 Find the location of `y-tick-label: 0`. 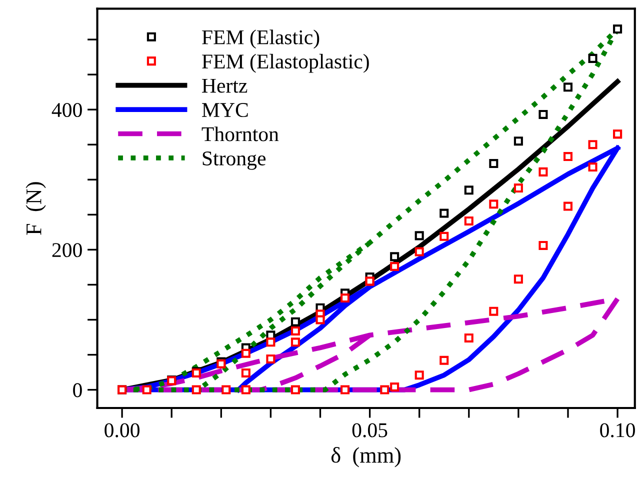

y-tick-label: 0 is located at coordinates (77, 390).